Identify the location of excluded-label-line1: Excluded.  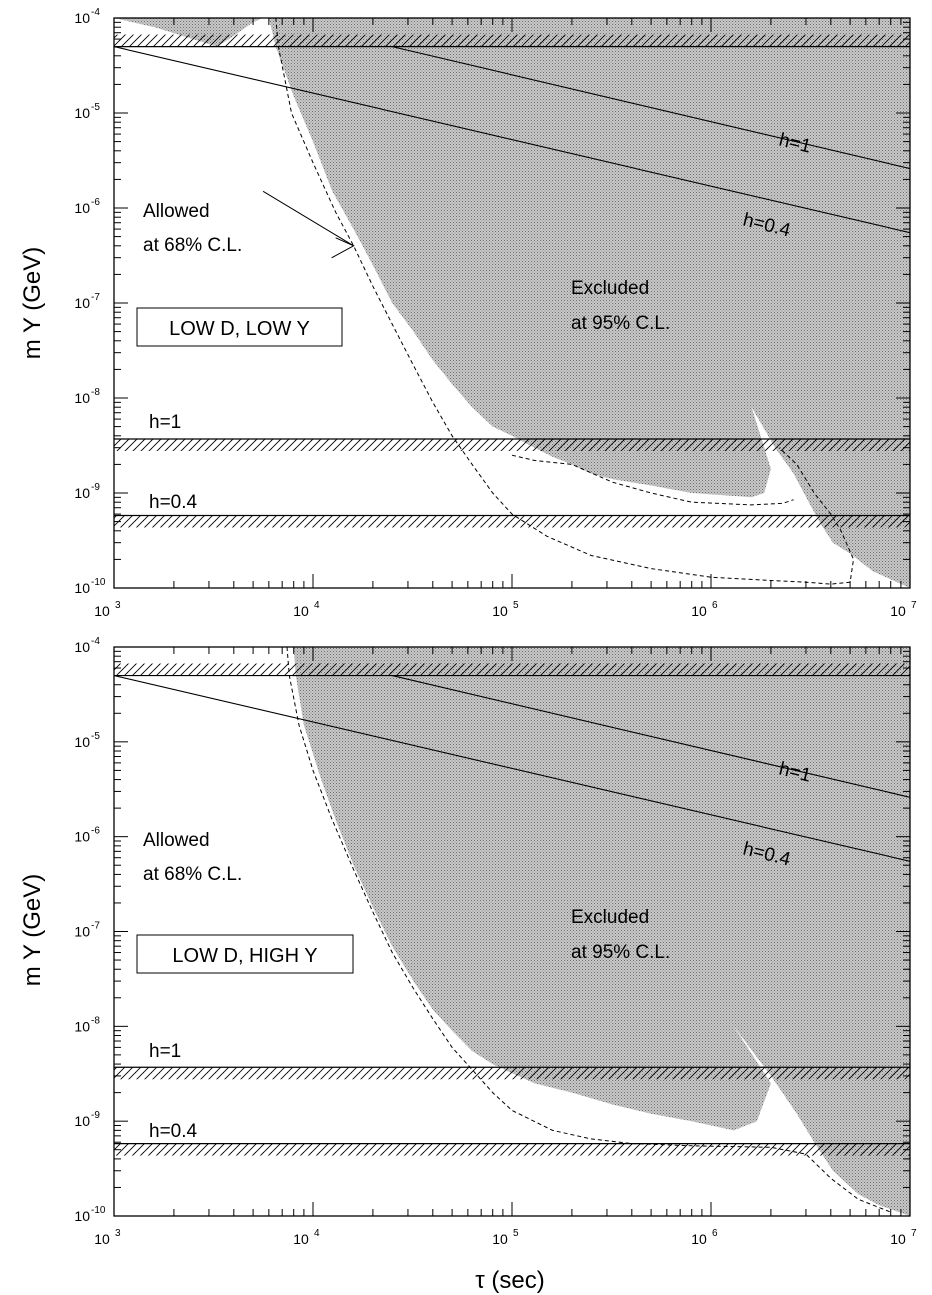
(610, 917).